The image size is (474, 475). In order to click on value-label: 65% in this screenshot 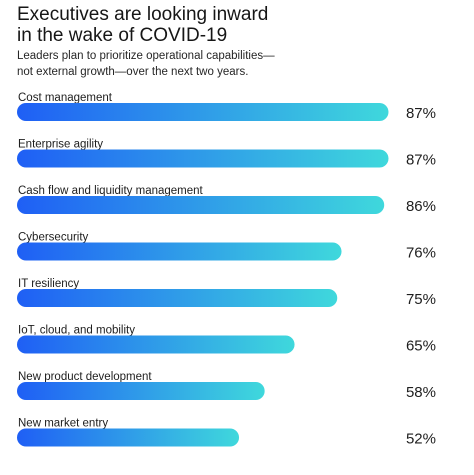, I will do `click(421, 346)`.